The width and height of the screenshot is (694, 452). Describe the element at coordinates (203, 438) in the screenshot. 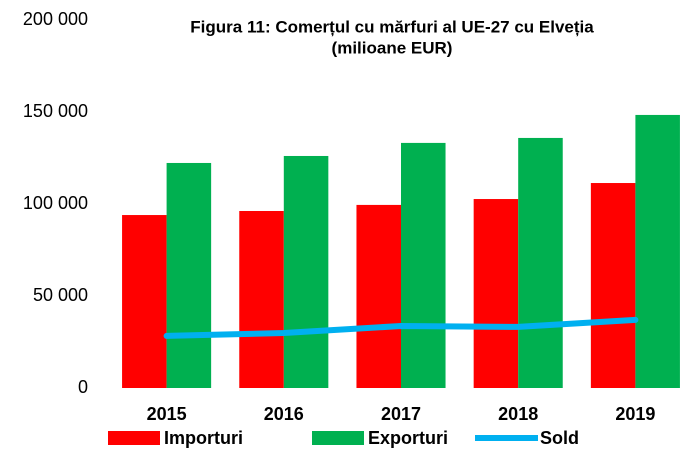

I see `legend-label: Importuri` at that location.